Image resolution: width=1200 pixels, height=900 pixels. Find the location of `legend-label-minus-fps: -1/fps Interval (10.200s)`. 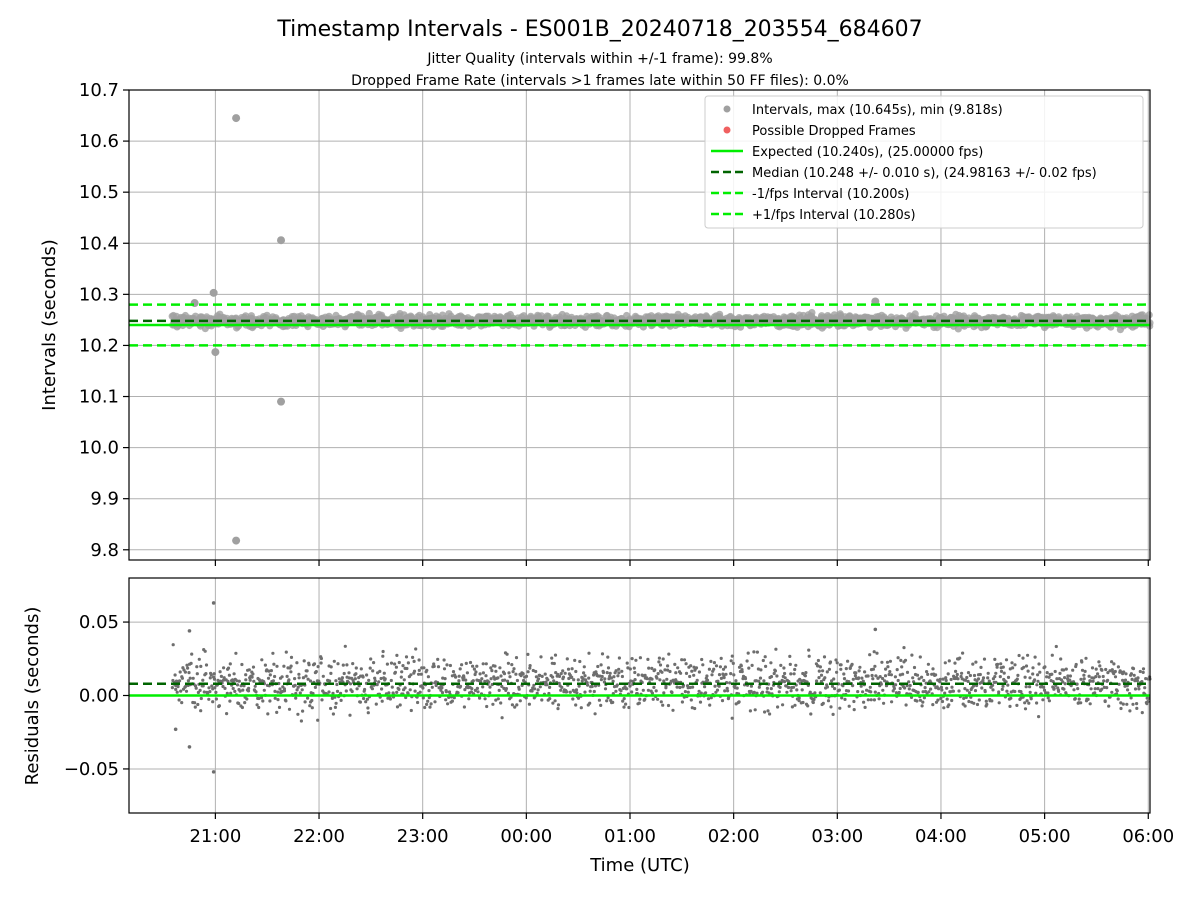

legend-label-minus-fps: -1/fps Interval (10.200s) is located at coordinates (830, 194).